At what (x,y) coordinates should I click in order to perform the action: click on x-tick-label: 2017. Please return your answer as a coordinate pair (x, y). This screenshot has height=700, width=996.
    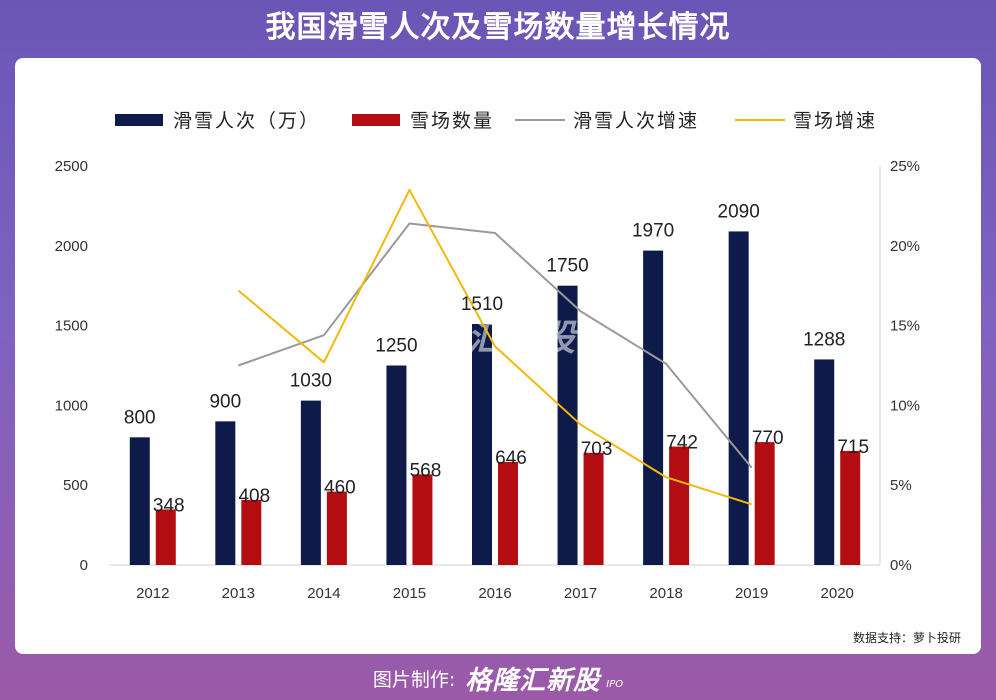
    Looking at the image, I should click on (580, 593).